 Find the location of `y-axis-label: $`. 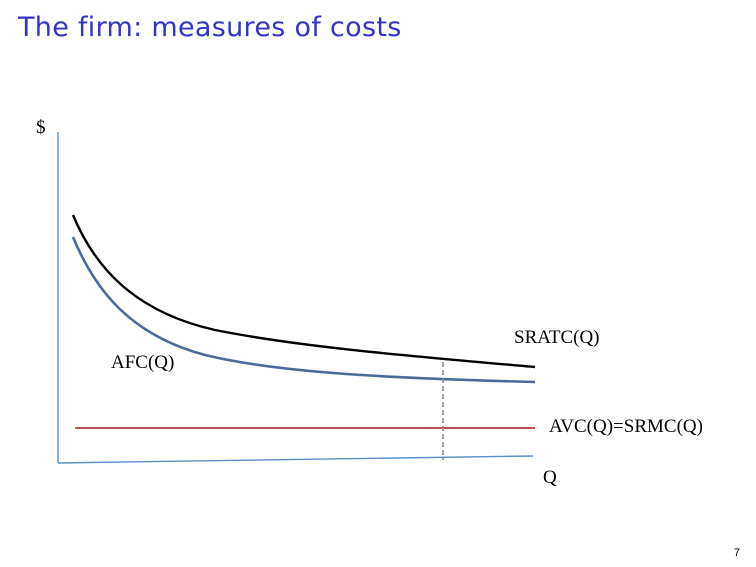

y-axis-label: $ is located at coordinates (41, 127).